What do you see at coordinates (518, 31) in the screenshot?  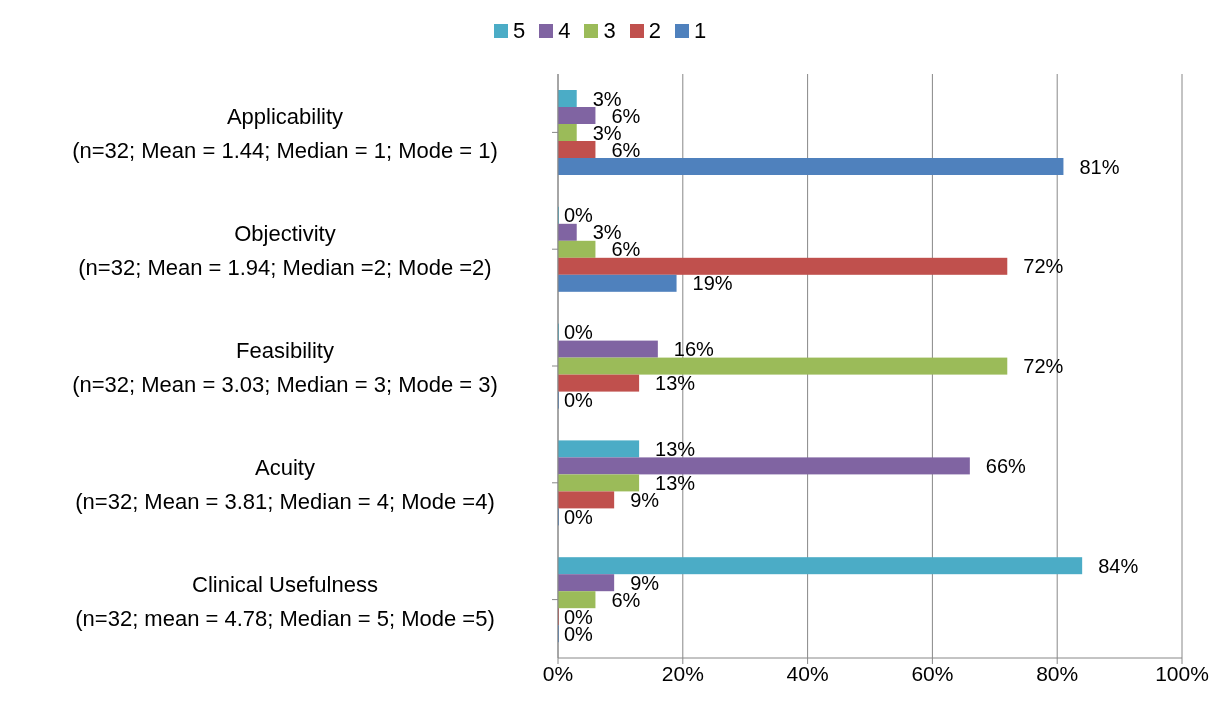 I see `legend-label: 5` at bounding box center [518, 31].